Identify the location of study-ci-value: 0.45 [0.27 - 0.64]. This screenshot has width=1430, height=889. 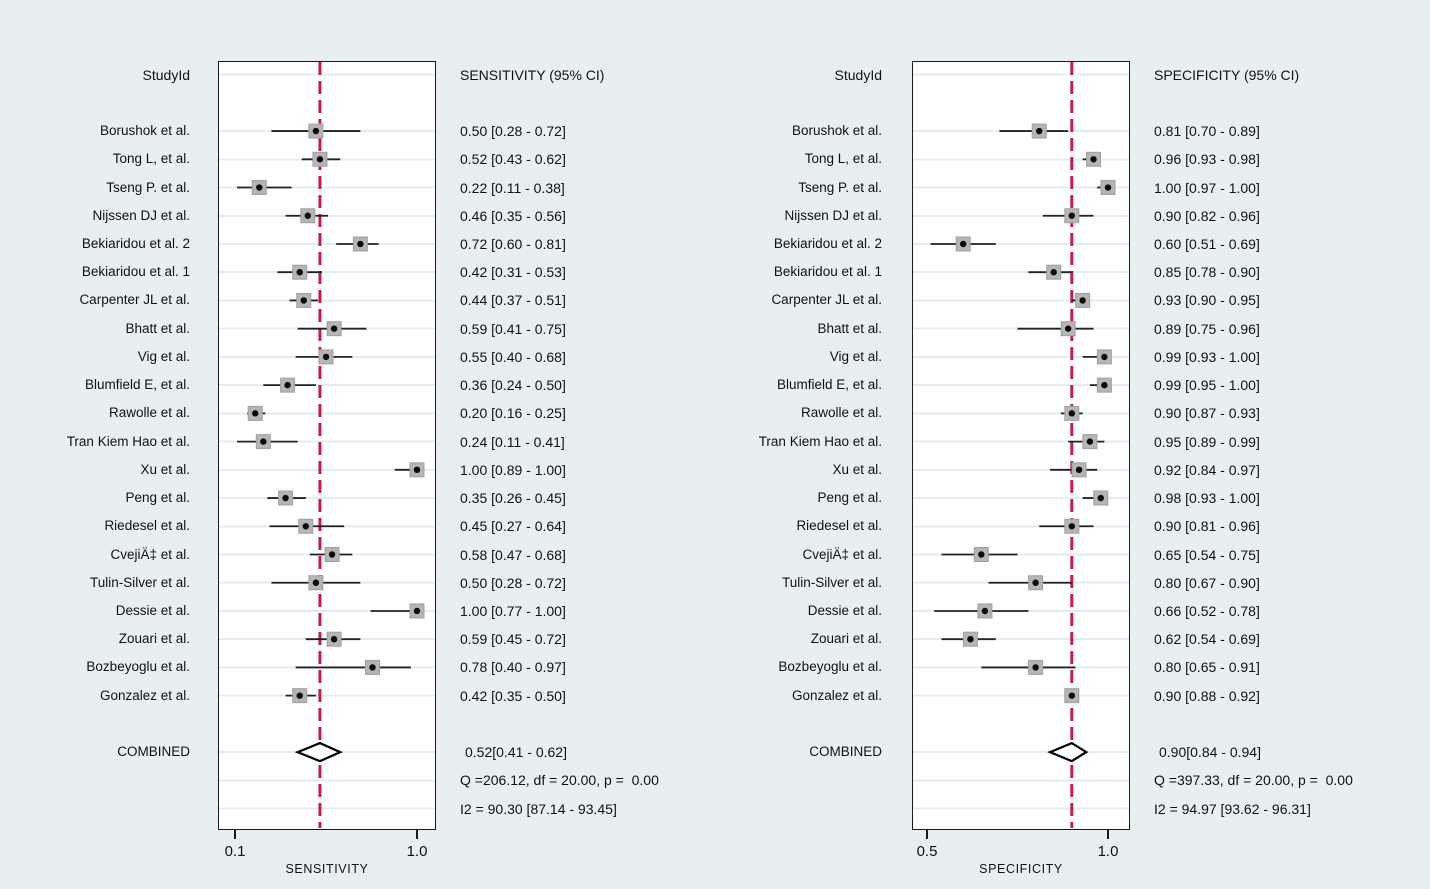
(513, 526).